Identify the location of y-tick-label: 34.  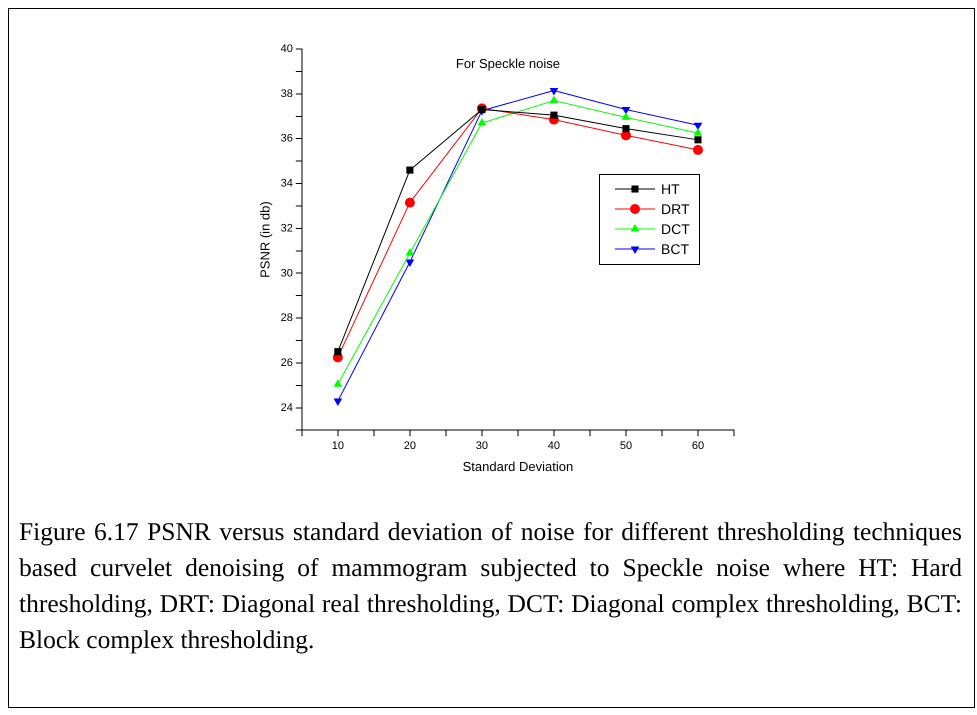
(286, 184).